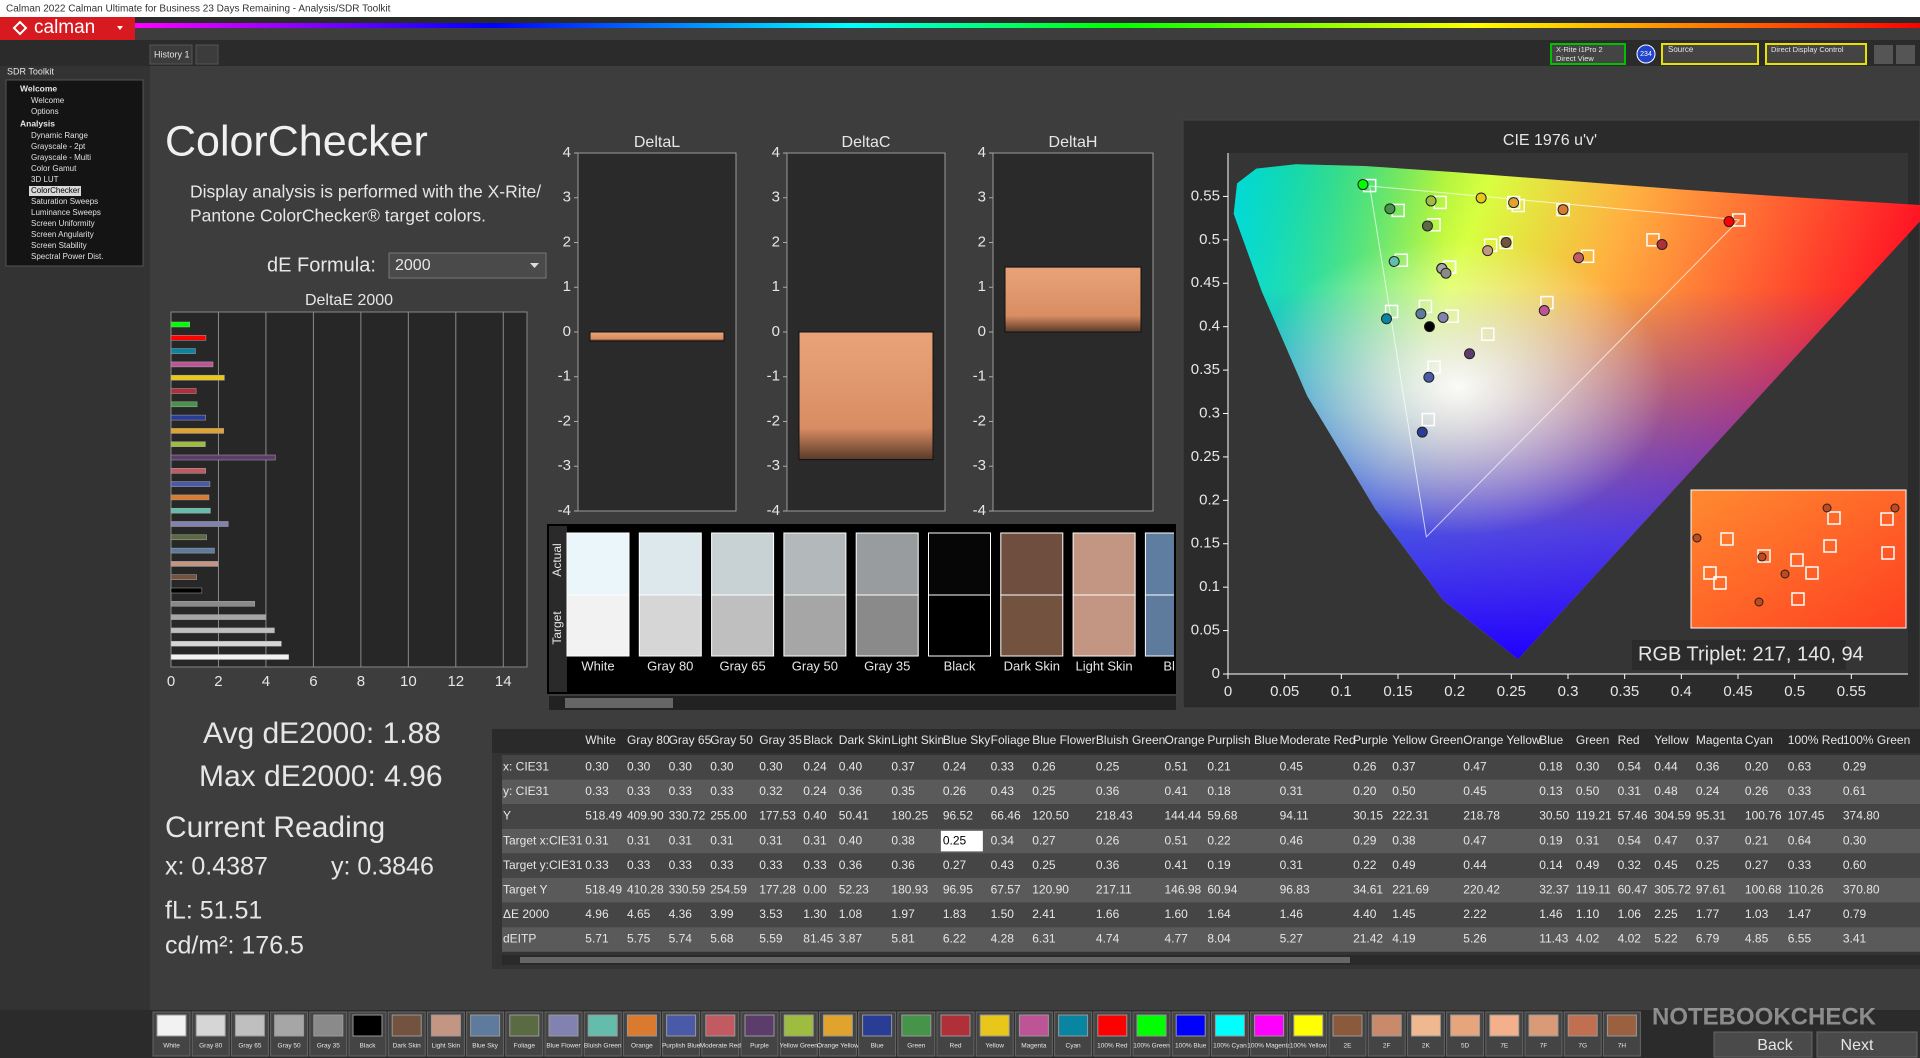 The height and width of the screenshot is (1058, 1920). Describe the element at coordinates (773, 420) in the screenshot. I see `y-tick-label: -2` at that location.